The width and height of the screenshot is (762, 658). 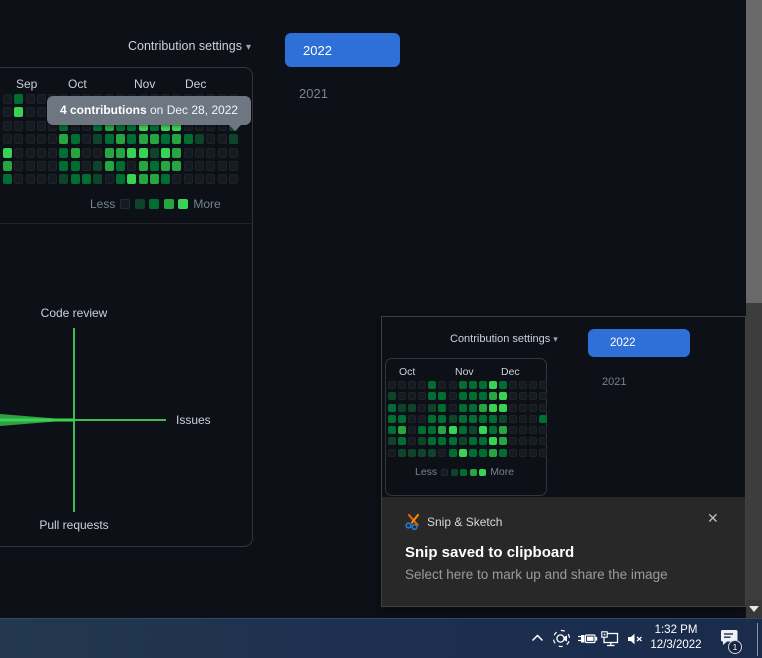 What do you see at coordinates (713, 518) in the screenshot?
I see `close-icon: ✕` at bounding box center [713, 518].